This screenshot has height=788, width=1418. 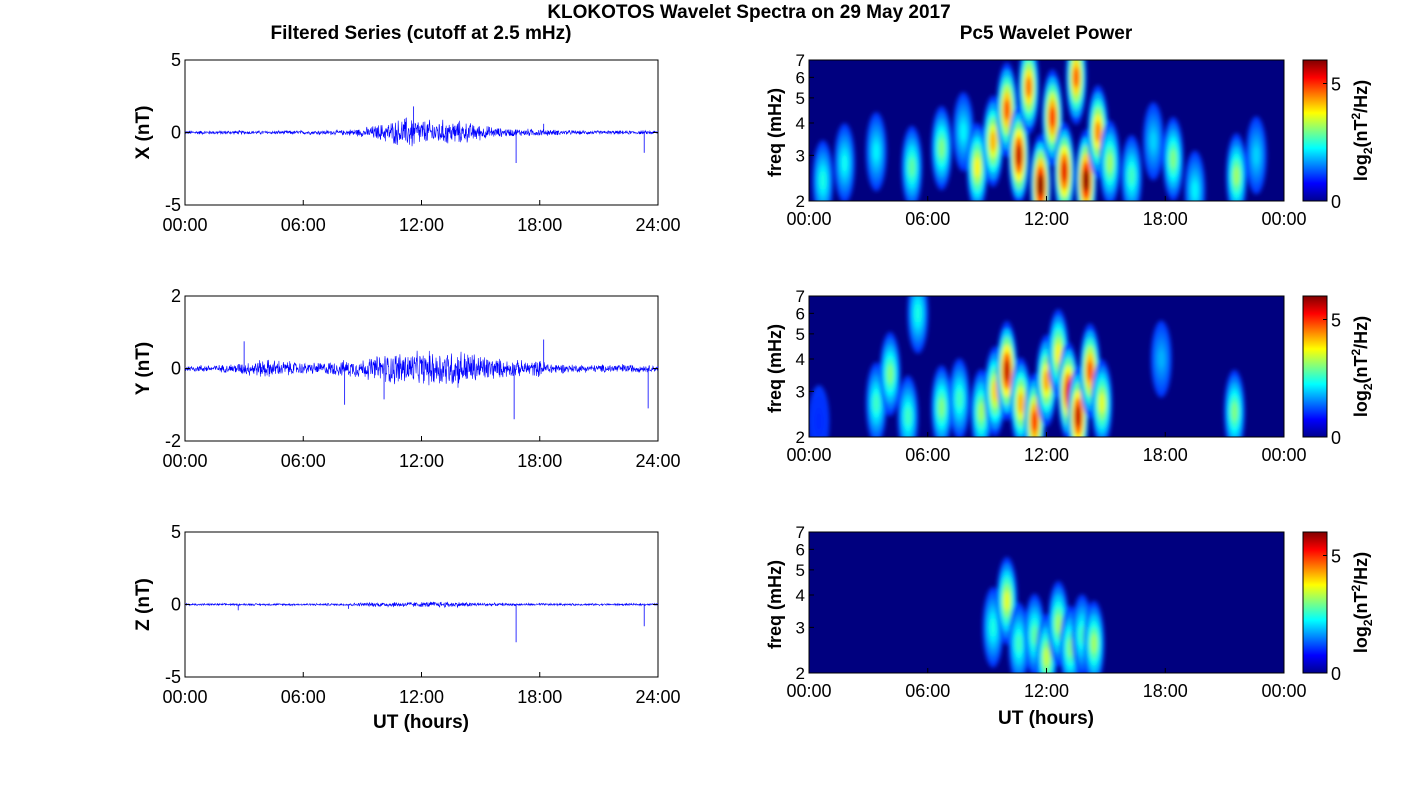 I want to click on y-tick-label: 4, so click(x=800, y=595).